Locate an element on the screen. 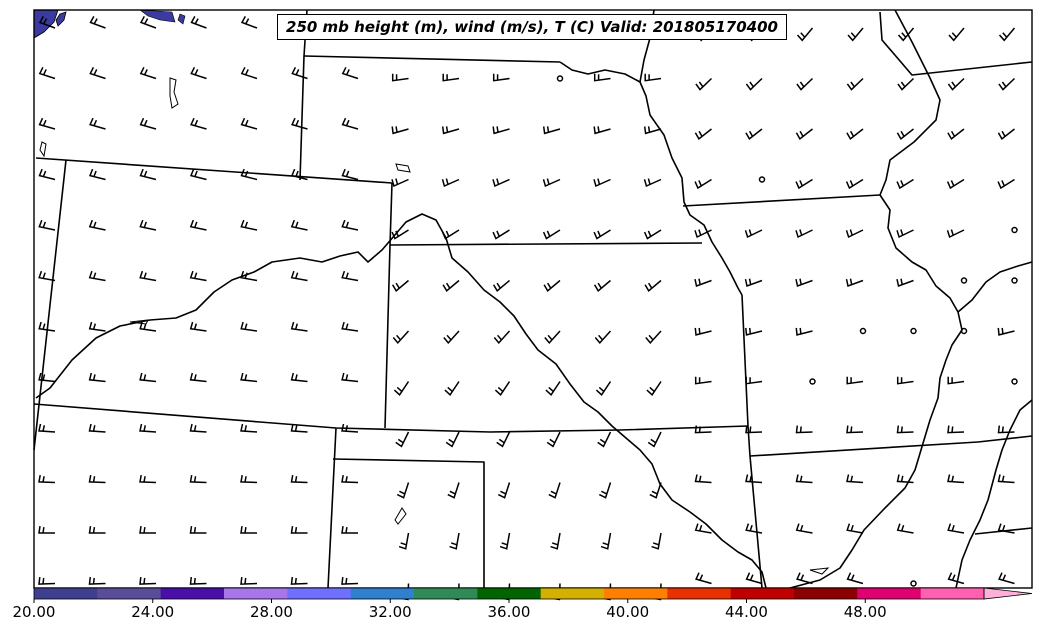 Image resolution: width=1041 pixels, height=633 pixels. colorbar-tick-label: 24.00 is located at coordinates (153, 612).